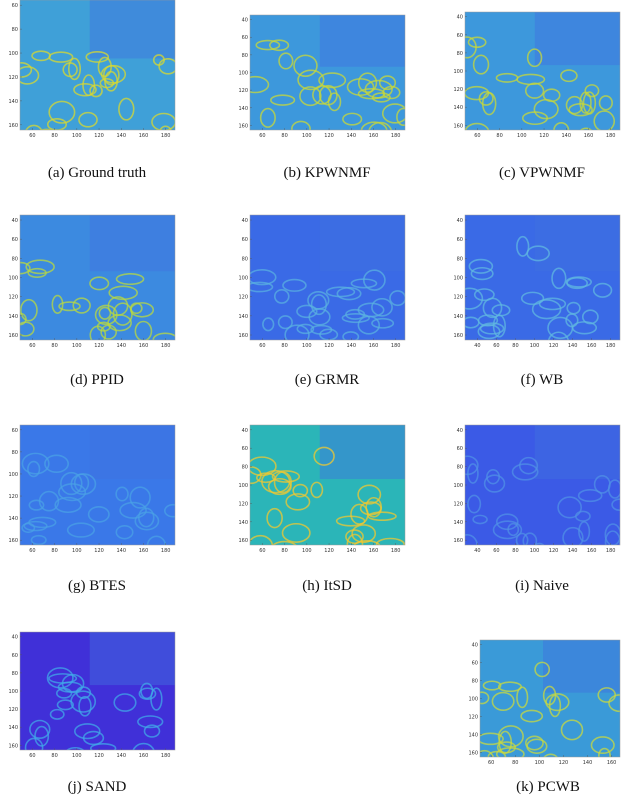 The width and height of the screenshot is (633, 802). I want to click on caption: (i) Naive, so click(542, 586).